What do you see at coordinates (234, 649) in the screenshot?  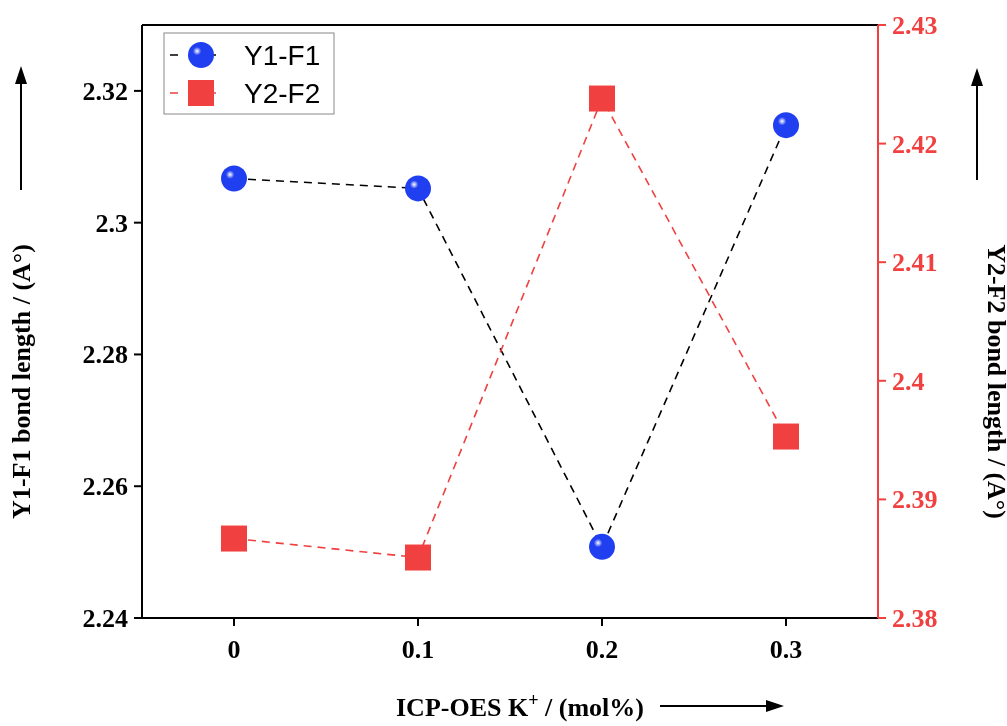 I see `x-tick-label: 0` at bounding box center [234, 649].